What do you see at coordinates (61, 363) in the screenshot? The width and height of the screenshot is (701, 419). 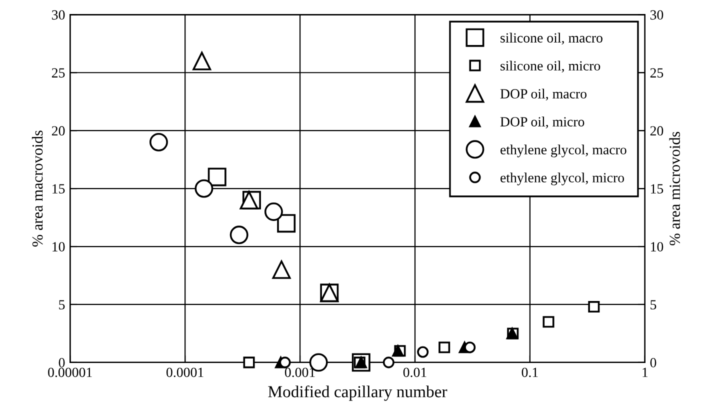 I see `y-tick-label: 0` at bounding box center [61, 363].